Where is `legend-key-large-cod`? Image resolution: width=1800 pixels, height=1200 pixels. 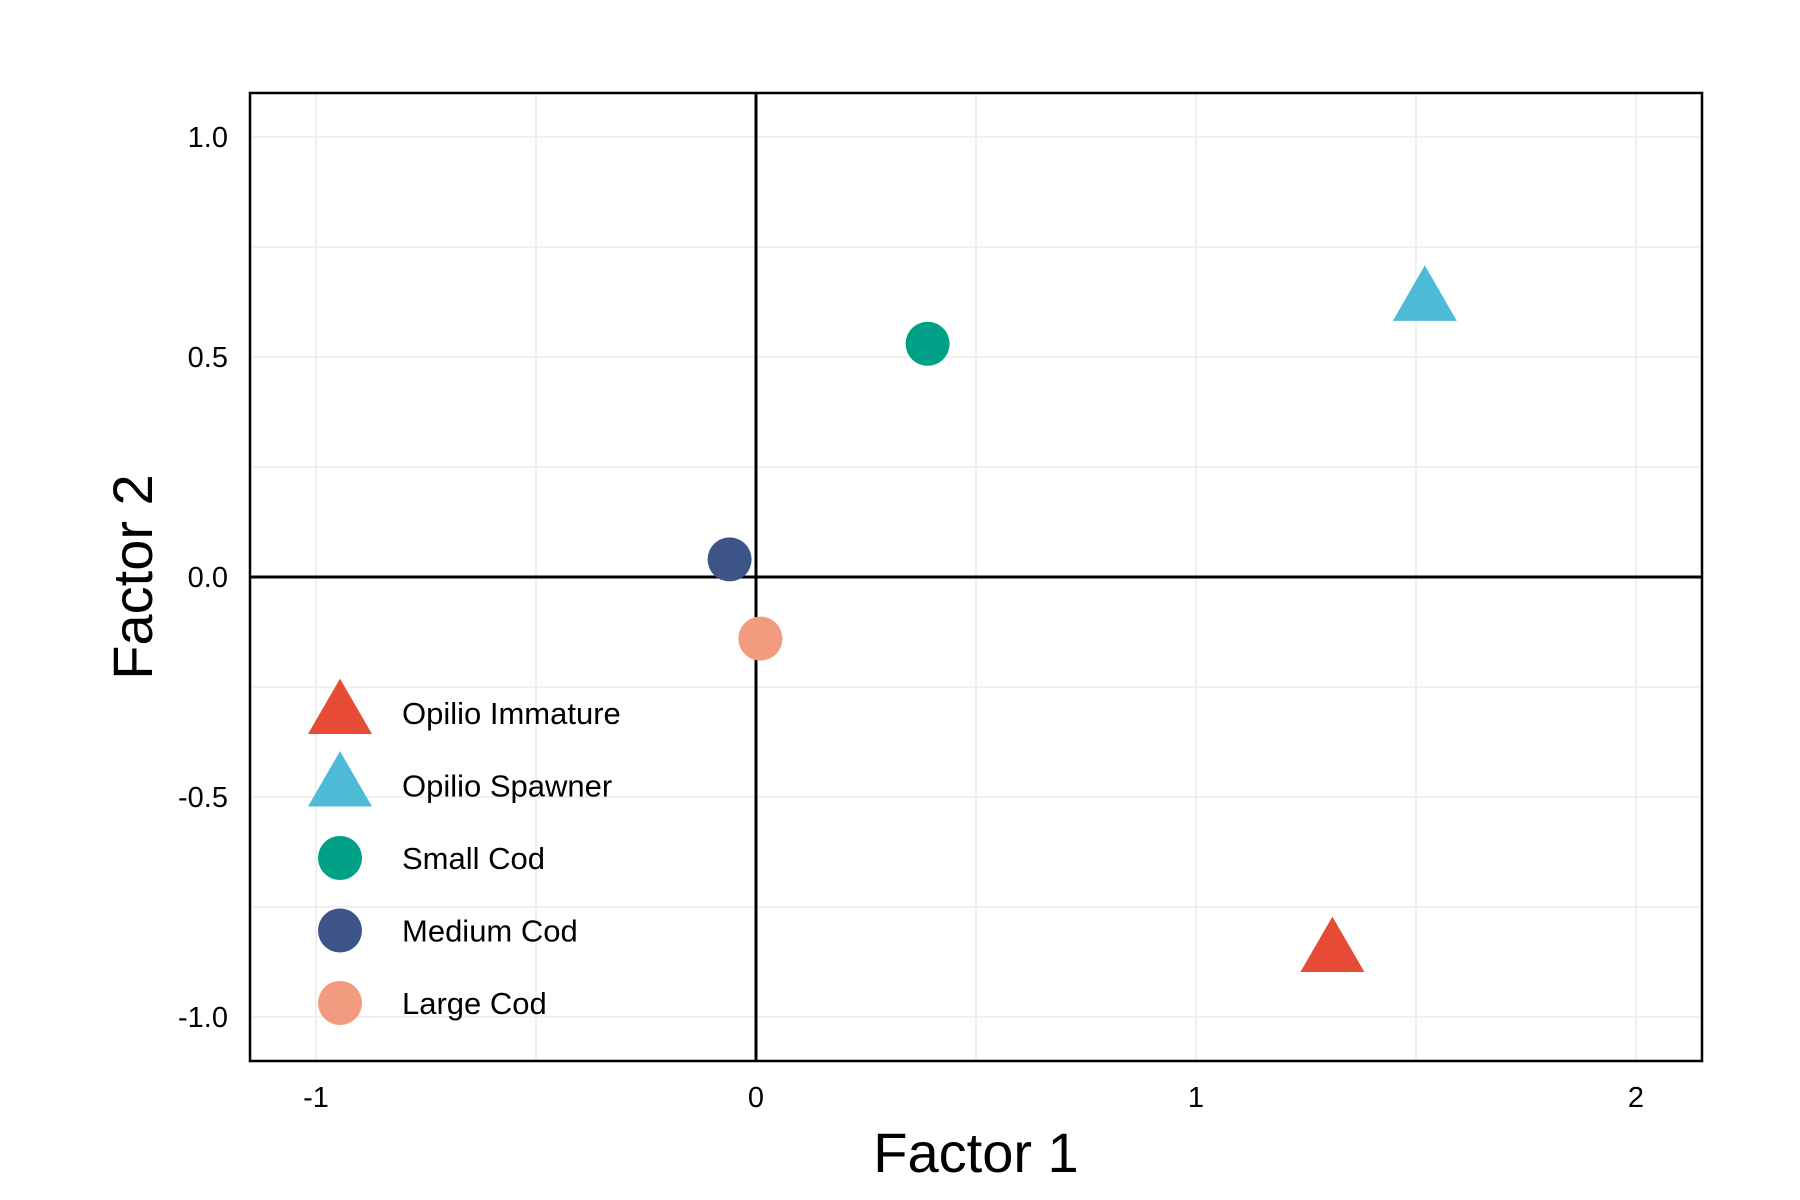 legend-key-large-cod is located at coordinates (340, 1003).